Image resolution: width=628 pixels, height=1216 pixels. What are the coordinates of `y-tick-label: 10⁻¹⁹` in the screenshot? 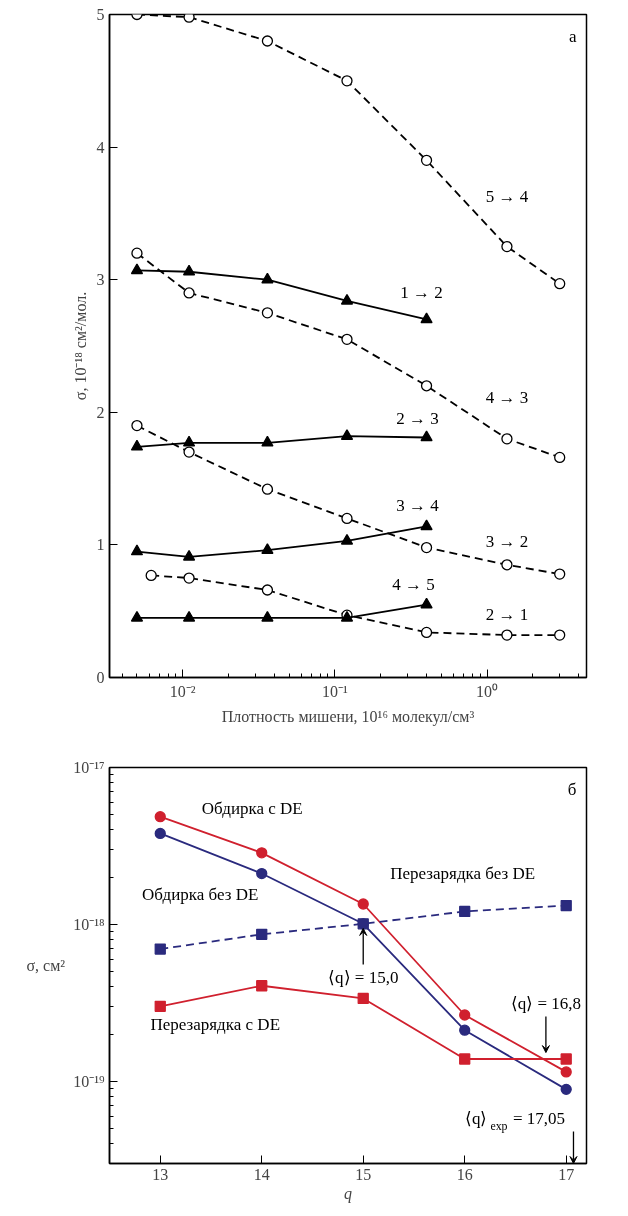 It's located at (89, 1081).